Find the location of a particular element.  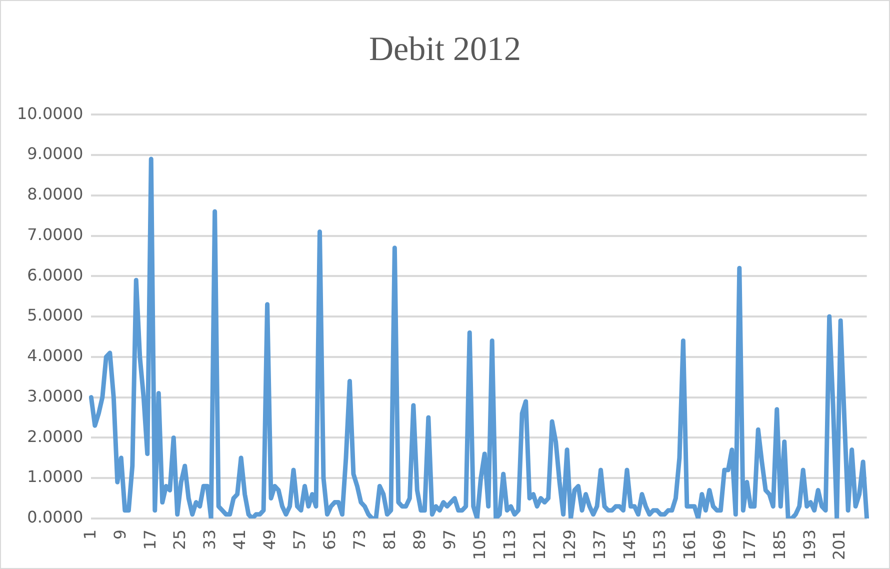

x-tick-label: 201 is located at coordinates (839, 544).